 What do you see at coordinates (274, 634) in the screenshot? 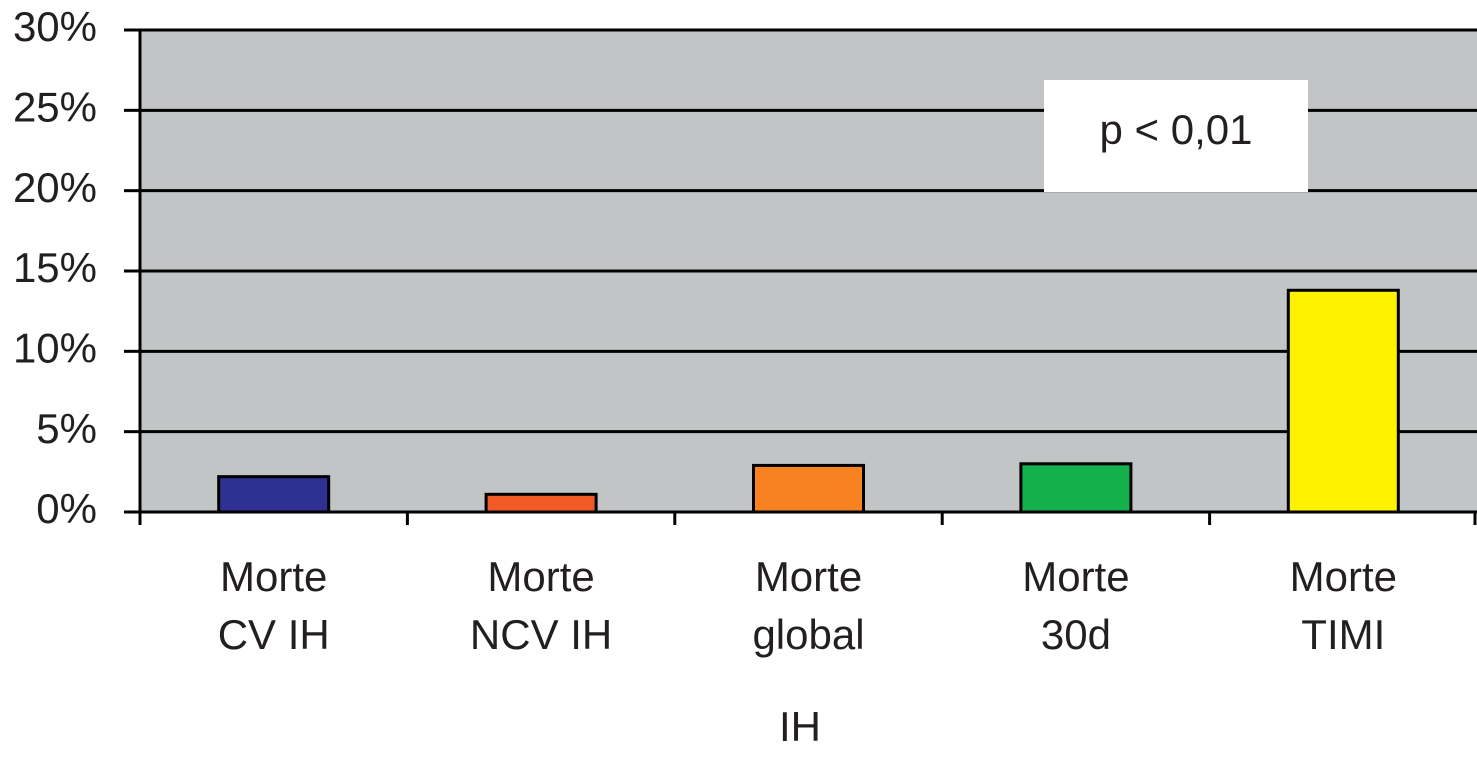
I see `x-tick-label: CV IH` at bounding box center [274, 634].